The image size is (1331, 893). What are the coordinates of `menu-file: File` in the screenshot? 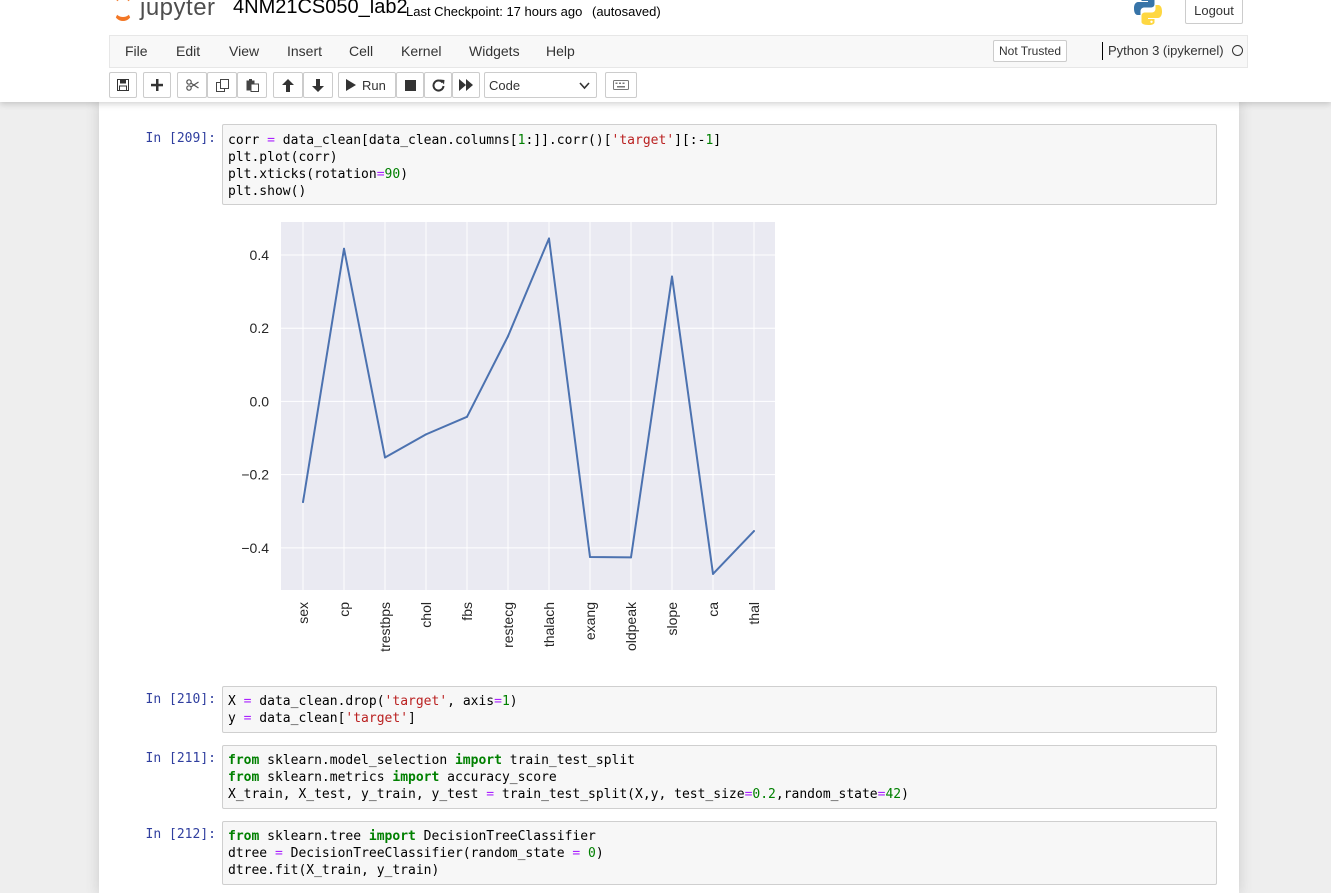 It's located at (136, 51).